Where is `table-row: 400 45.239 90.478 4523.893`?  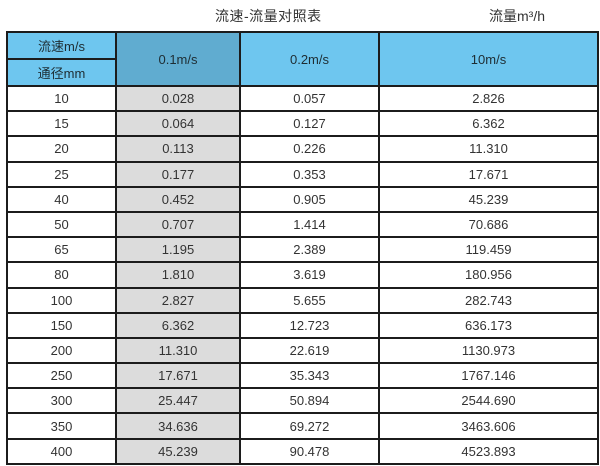
table-row: 400 45.239 90.478 4523.893 is located at coordinates (302, 451).